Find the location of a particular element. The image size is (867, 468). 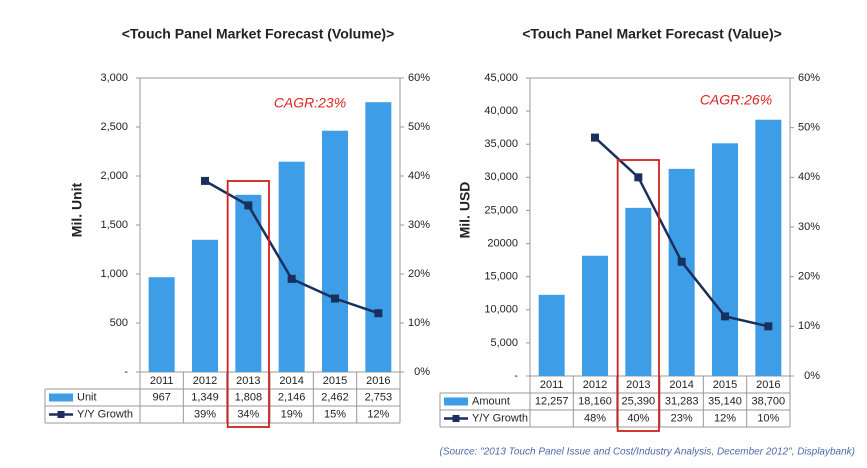

table-value: 23% is located at coordinates (682, 418).